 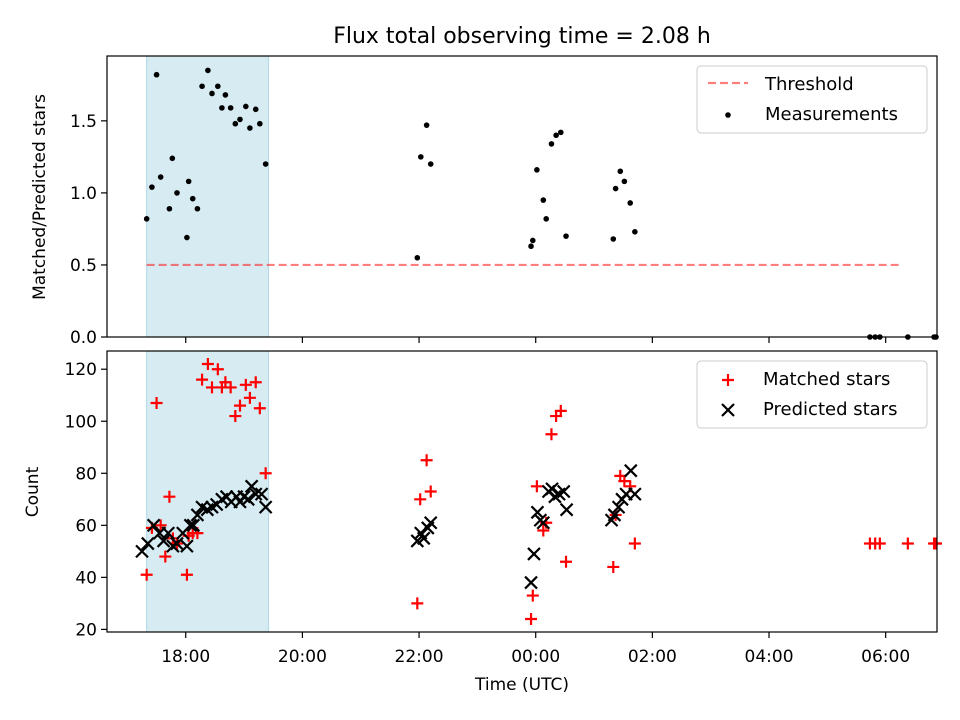 I want to click on ratio-y-label: Matched/Predicted stars, so click(x=40, y=197).